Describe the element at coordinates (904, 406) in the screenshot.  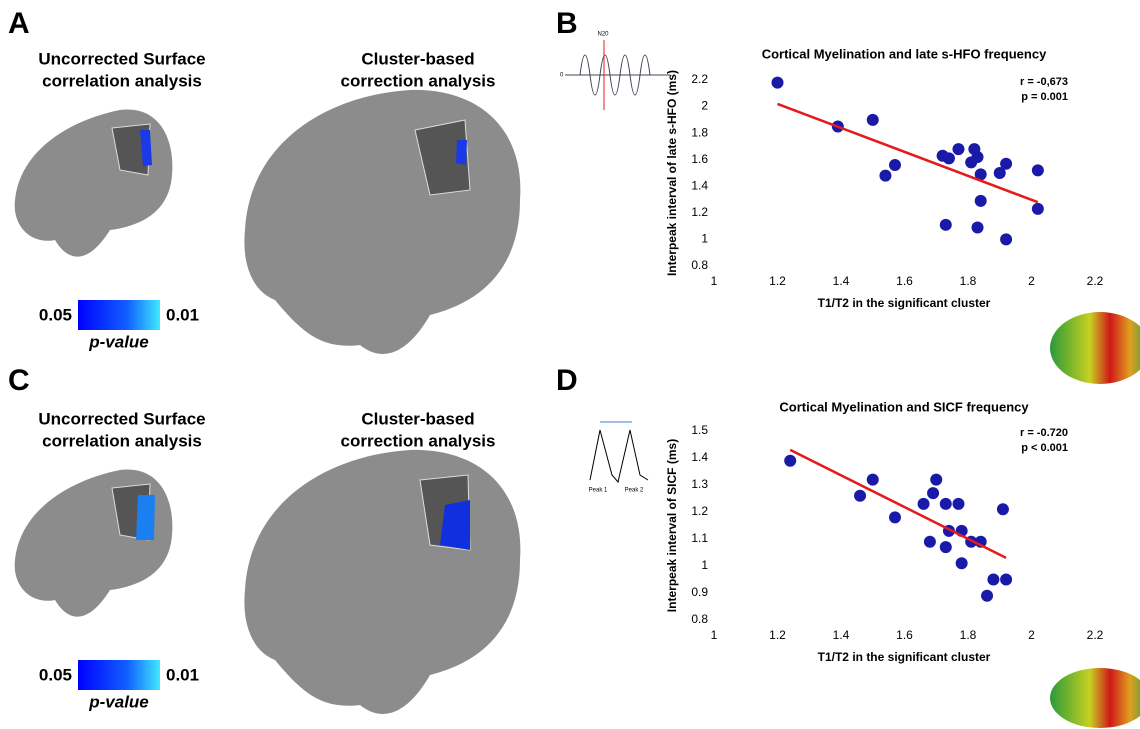
I see `chart-title: Cortical Myelination and SICF frequency` at that location.